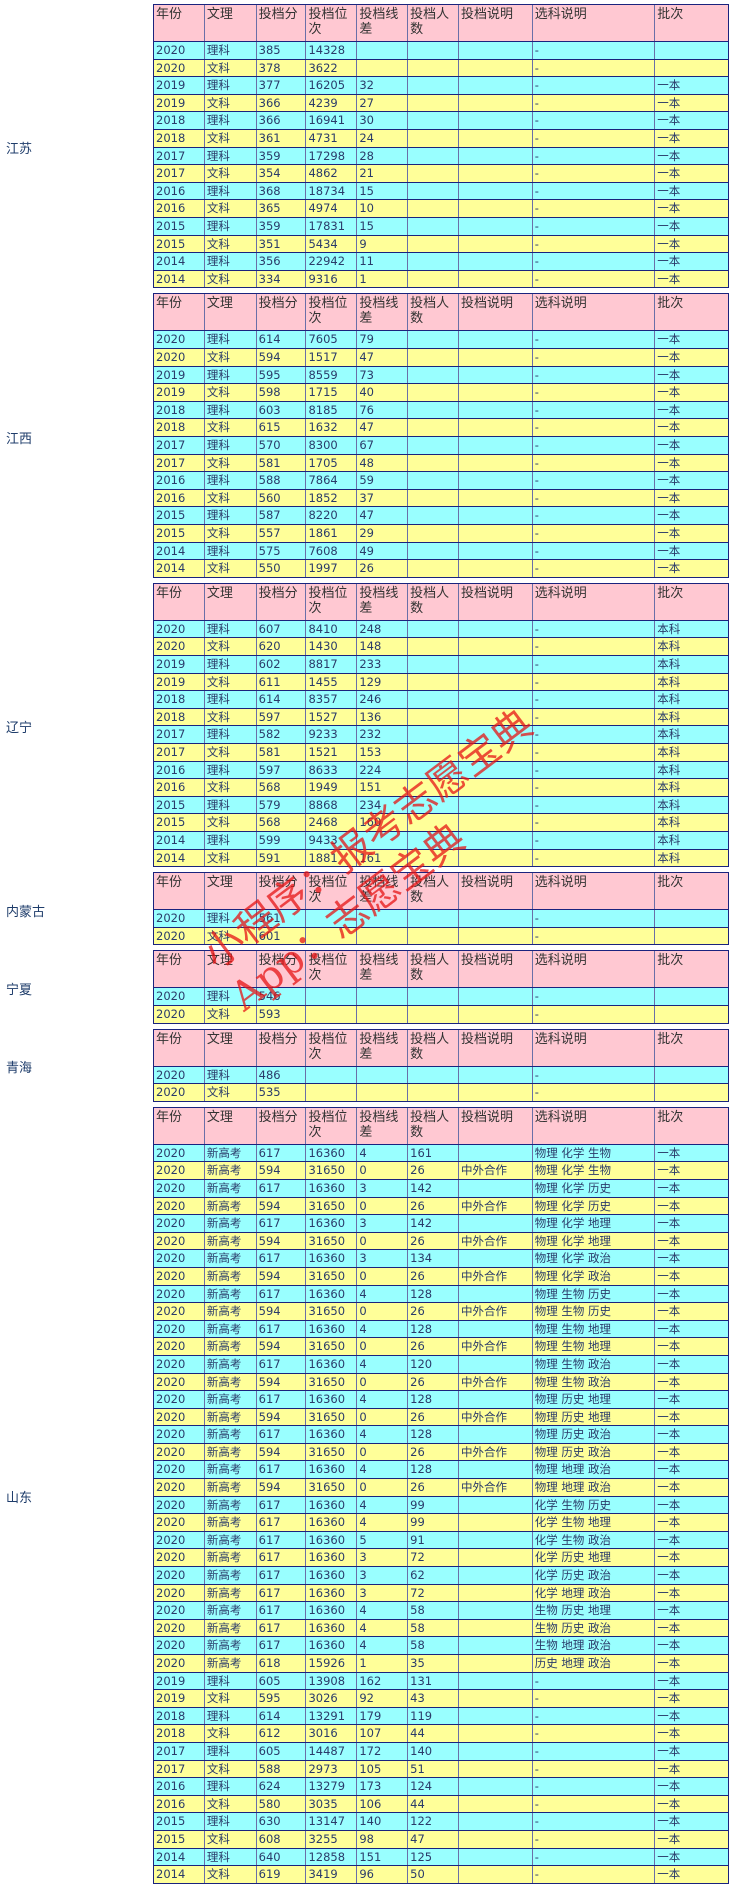  Describe the element at coordinates (441, 409) in the screenshot. I see `data-row: 2018 理科 603 8185 76 - 一本` at that location.